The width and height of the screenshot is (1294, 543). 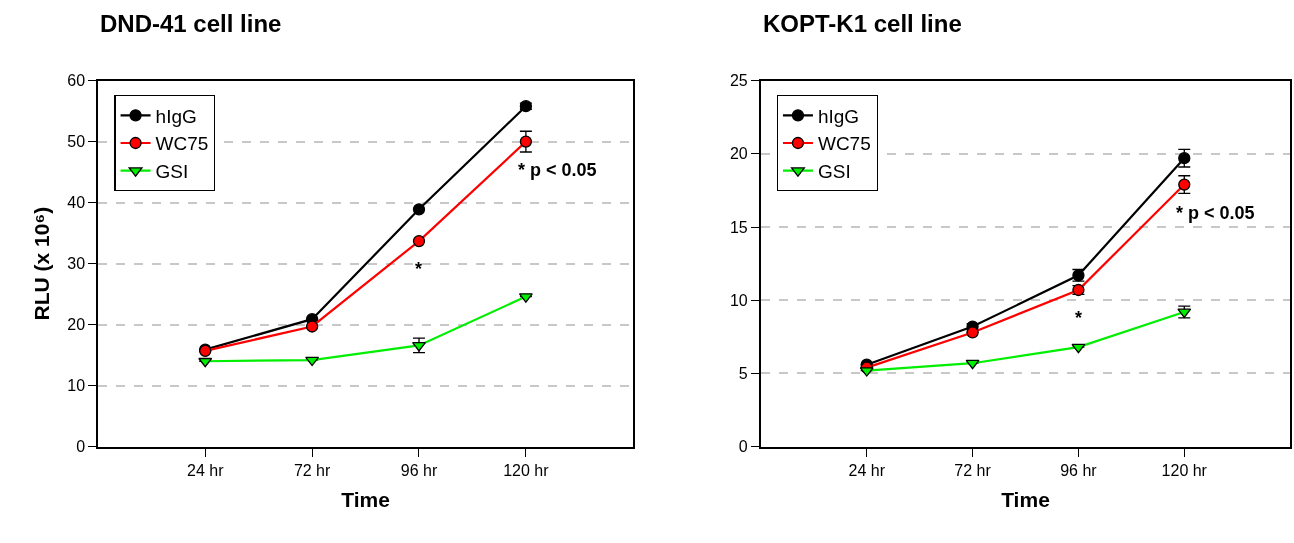 What do you see at coordinates (76, 142) in the screenshot?
I see `y-tick-label: 50` at bounding box center [76, 142].